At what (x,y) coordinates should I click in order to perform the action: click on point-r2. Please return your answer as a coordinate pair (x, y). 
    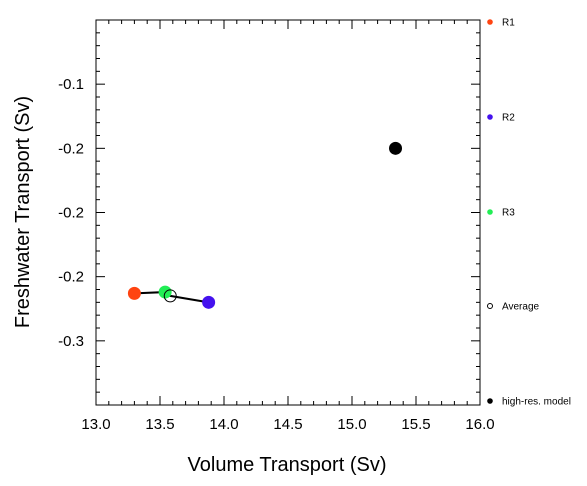
    Looking at the image, I should click on (209, 302).